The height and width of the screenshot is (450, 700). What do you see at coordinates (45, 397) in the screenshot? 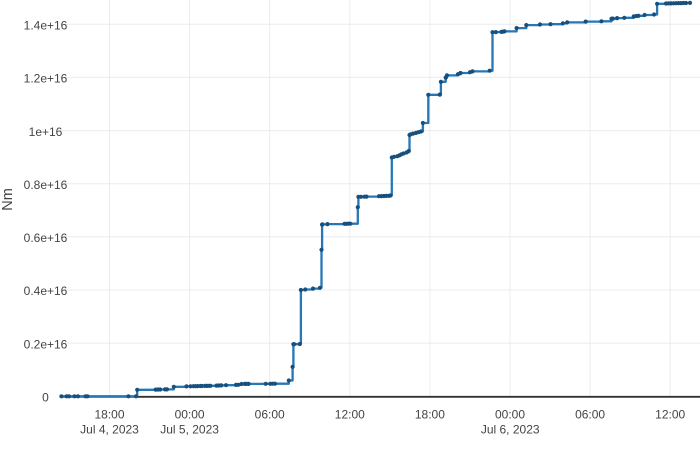
I see `svg-text: 0` at bounding box center [45, 397].